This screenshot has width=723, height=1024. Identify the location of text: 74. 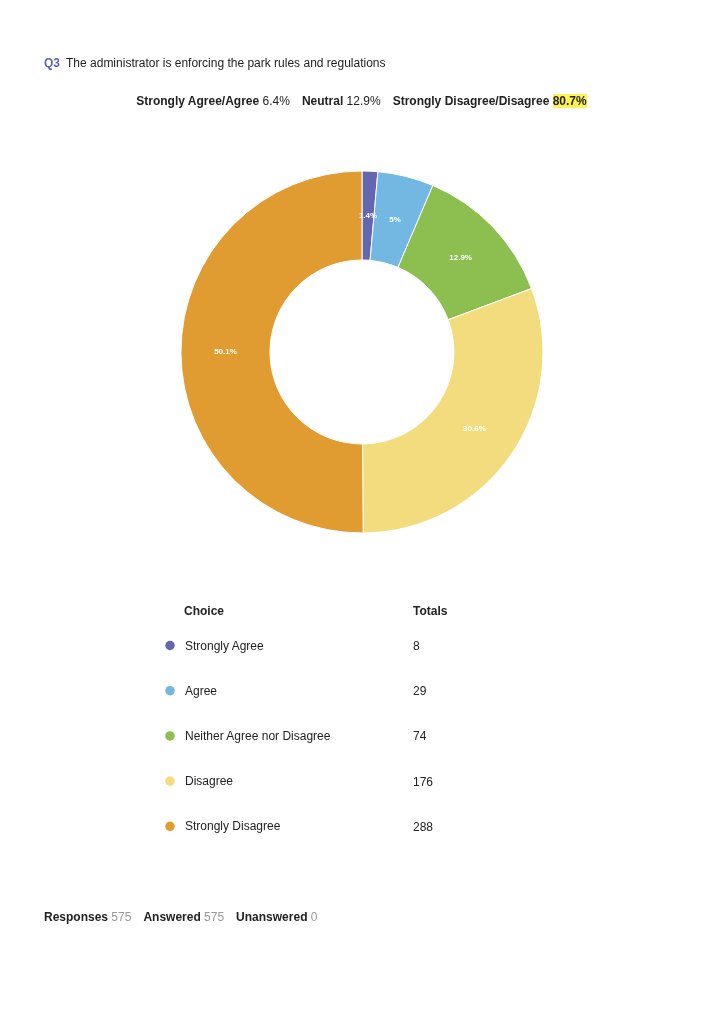
(420, 736).